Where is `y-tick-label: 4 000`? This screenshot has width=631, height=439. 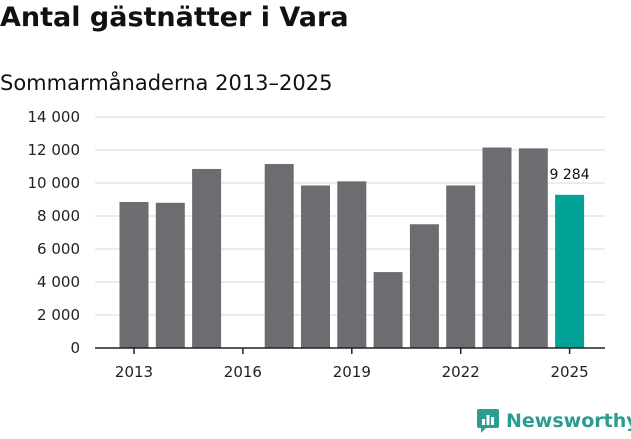 y-tick-label: 4 000 is located at coordinates (58, 282).